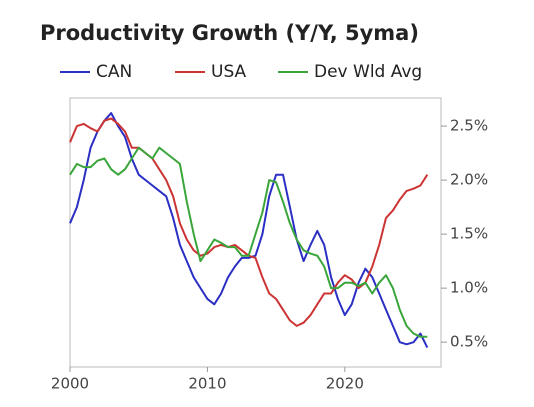 This screenshot has height=407, width=534. I want to click on x-tick-label: 2000, so click(70, 384).